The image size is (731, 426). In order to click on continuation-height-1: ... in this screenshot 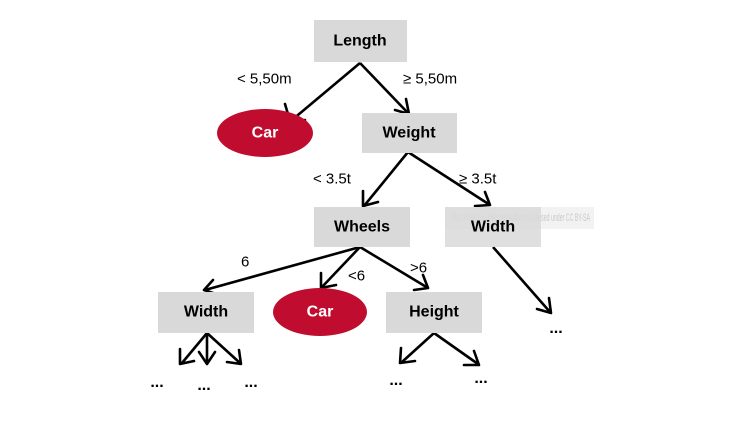, I will do `click(395, 380)`.